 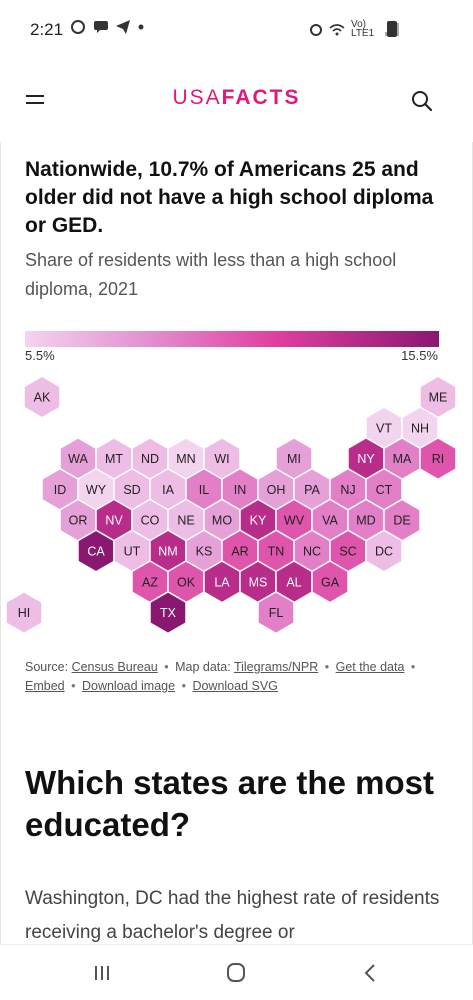 What do you see at coordinates (204, 490) in the screenshot?
I see `state-label: IL` at bounding box center [204, 490].